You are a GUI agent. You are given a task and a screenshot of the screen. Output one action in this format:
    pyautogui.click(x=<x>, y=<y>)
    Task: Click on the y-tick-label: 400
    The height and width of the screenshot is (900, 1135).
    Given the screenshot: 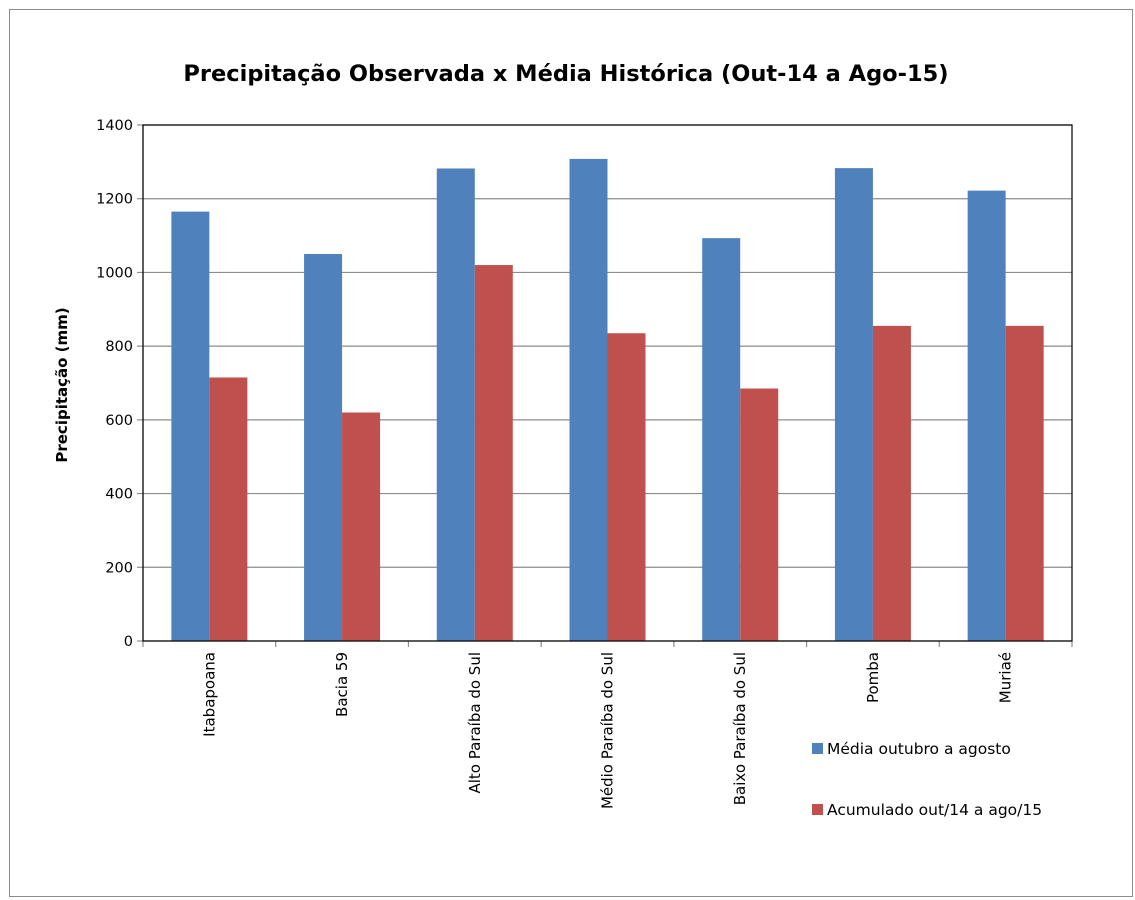 What is the action you would take?
    pyautogui.click(x=119, y=495)
    